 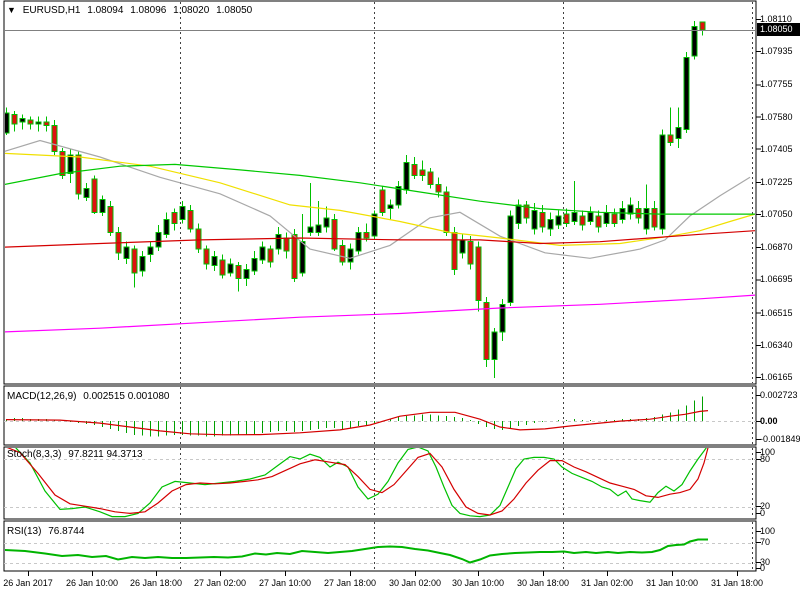 What do you see at coordinates (737, 583) in the screenshot?
I see `time-axis-label: 31 Jan 18:00` at bounding box center [737, 583].